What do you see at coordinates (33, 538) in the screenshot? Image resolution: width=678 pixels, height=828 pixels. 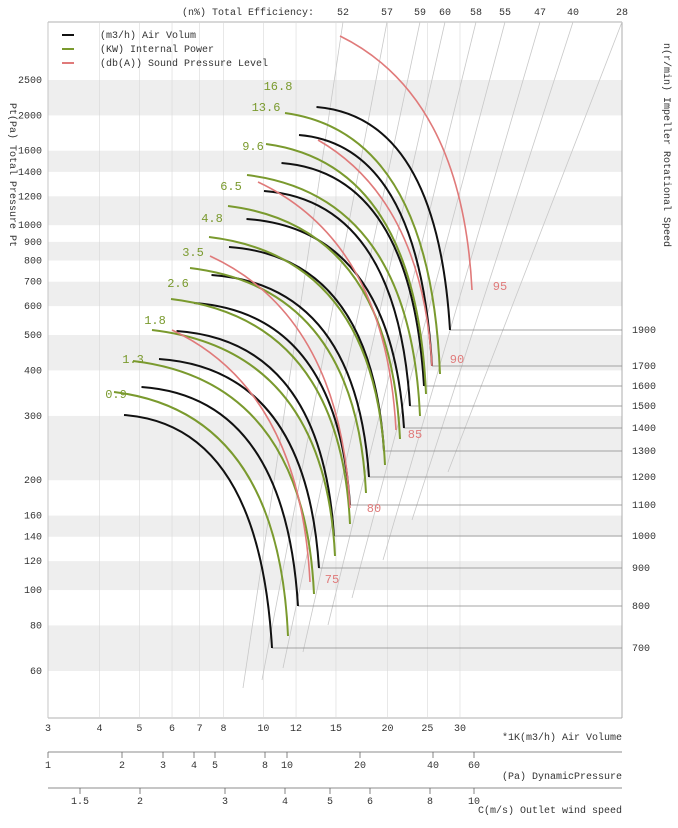 I see `y-tick-label: 140` at bounding box center [33, 538].